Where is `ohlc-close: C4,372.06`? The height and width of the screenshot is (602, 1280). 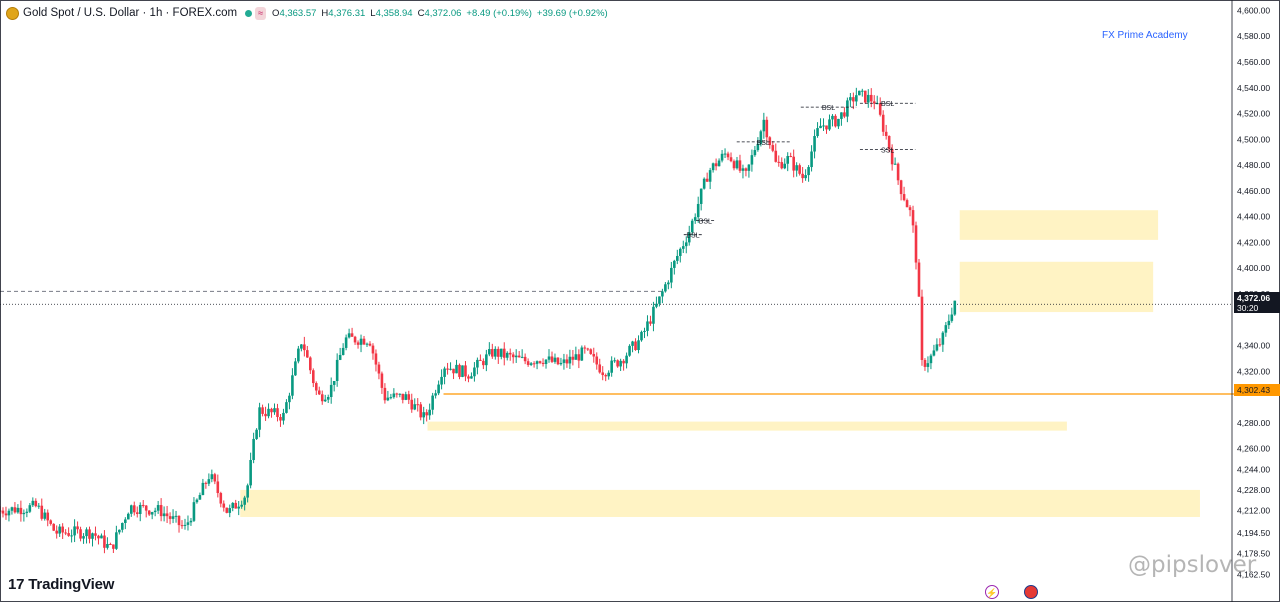 ohlc-close: C4,372.06 is located at coordinates (439, 13).